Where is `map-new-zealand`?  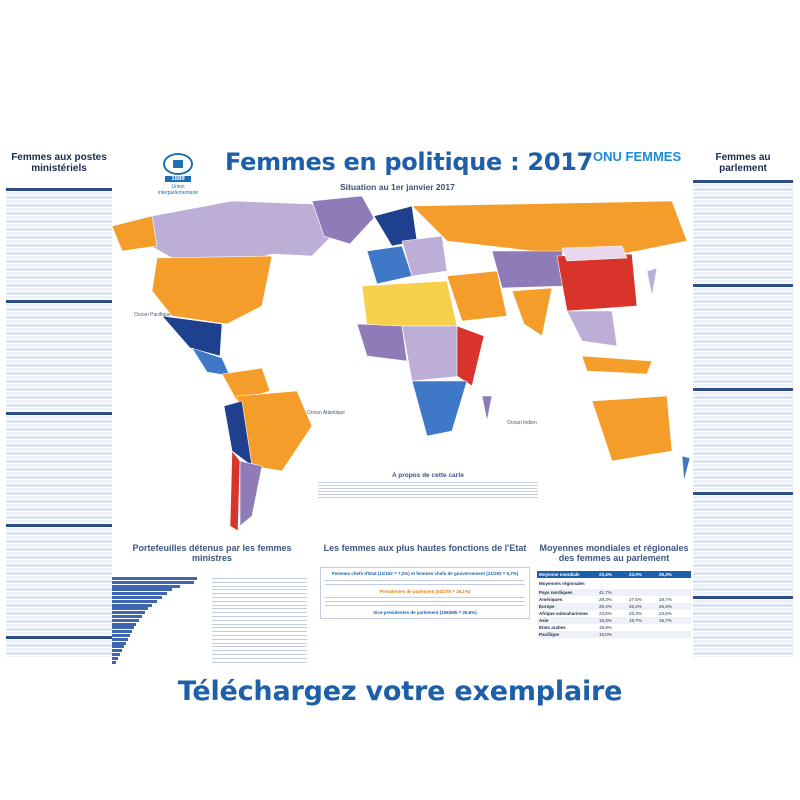 map-new-zealand is located at coordinates (686, 468).